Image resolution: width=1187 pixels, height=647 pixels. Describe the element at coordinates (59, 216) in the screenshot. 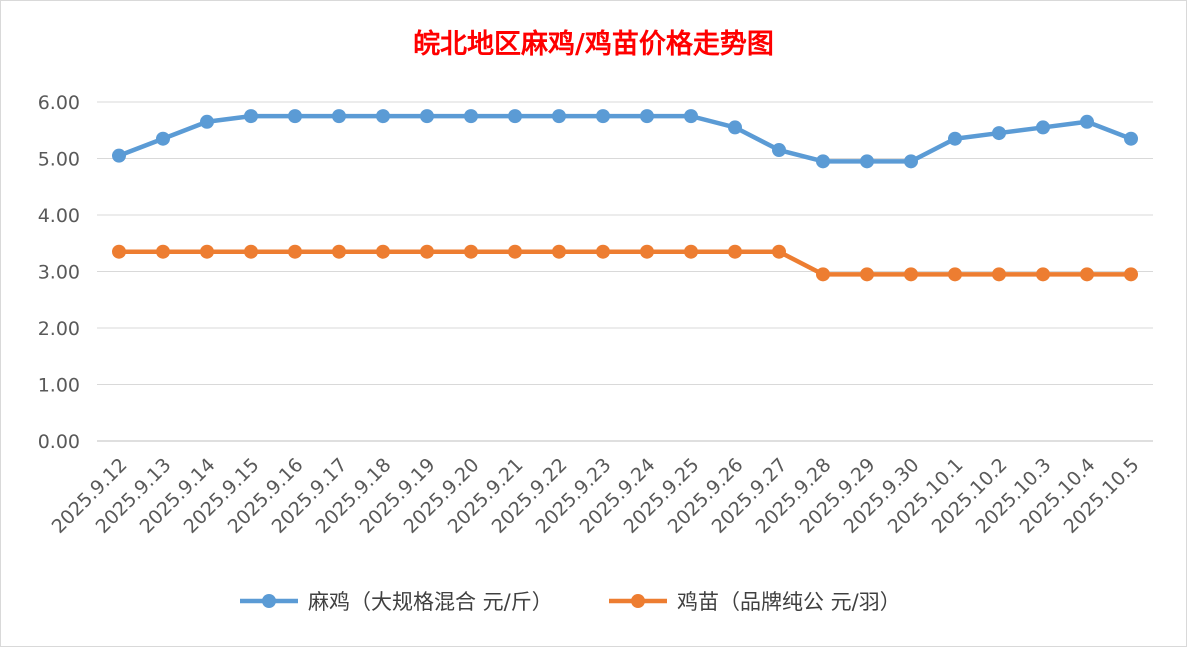

I see `y-tick-label: 4.00` at that location.